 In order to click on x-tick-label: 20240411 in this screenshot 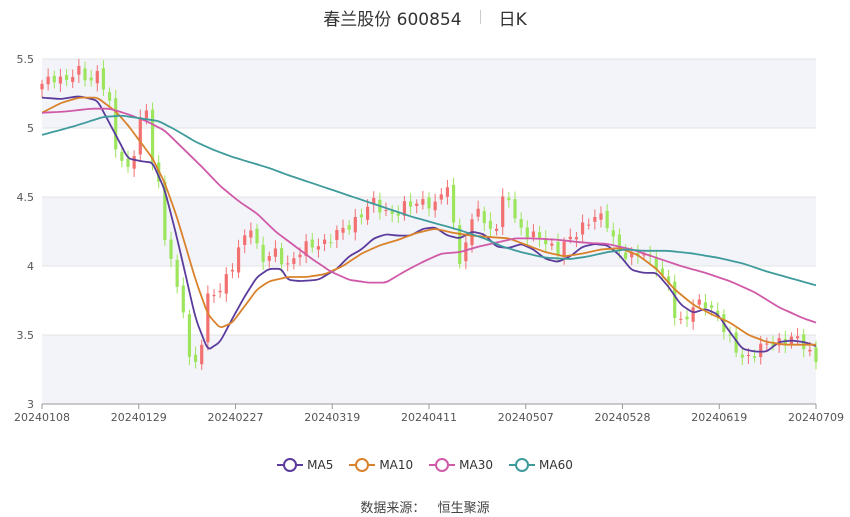, I will do `click(429, 417)`.